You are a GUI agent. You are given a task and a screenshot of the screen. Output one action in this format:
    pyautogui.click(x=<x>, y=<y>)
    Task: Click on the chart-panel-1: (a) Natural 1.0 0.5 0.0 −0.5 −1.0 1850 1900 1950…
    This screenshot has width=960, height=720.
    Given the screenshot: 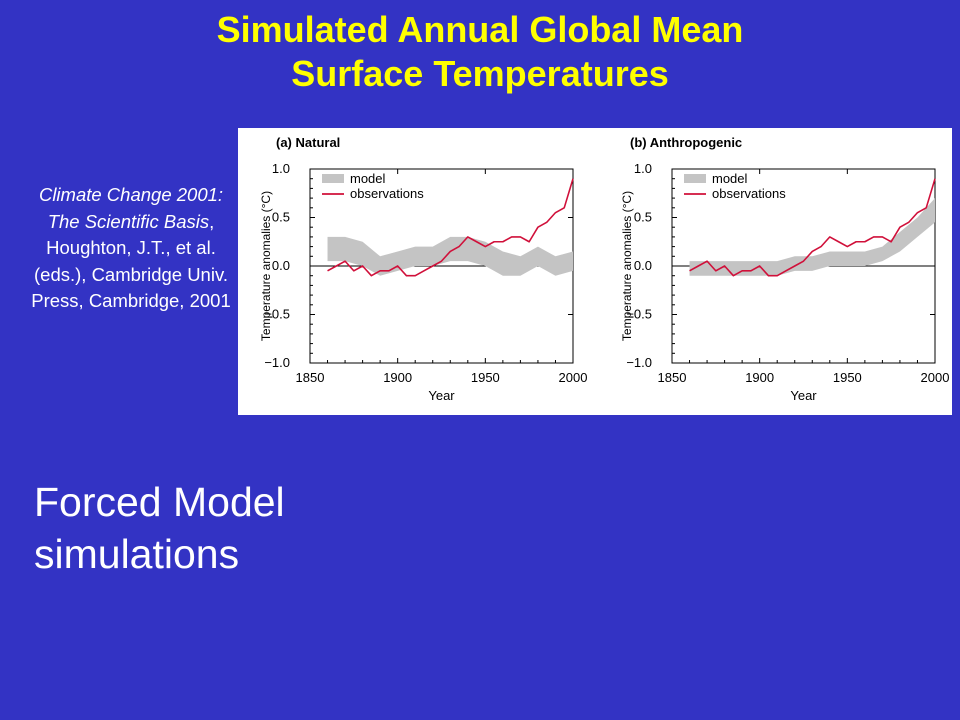 What is the action you would take?
    pyautogui.click(x=423, y=269)
    